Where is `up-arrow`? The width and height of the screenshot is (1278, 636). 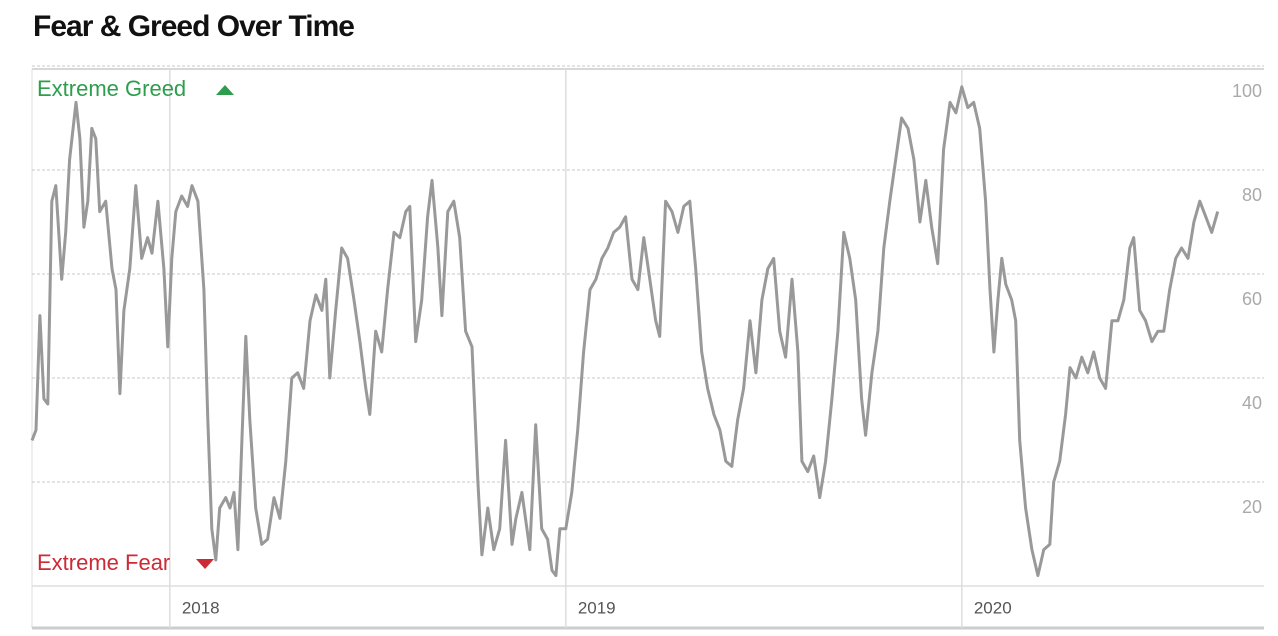
up-arrow is located at coordinates (225, 90).